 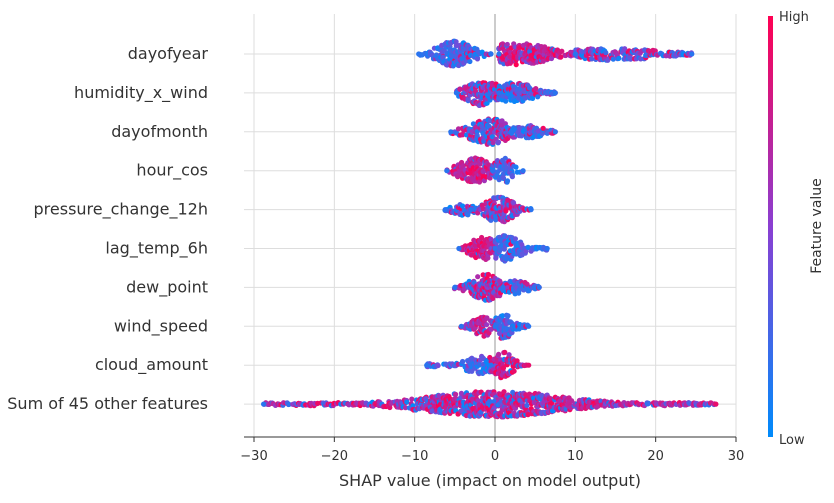 I want to click on feature-label: dew_point, so click(x=167, y=287).